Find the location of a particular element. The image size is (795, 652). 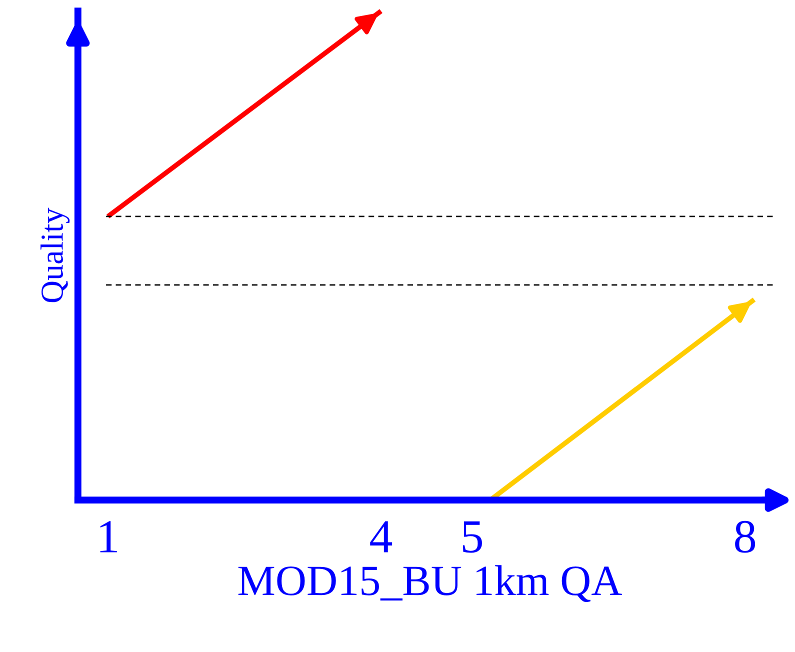

x-tick-label: 1 is located at coordinates (108, 536).